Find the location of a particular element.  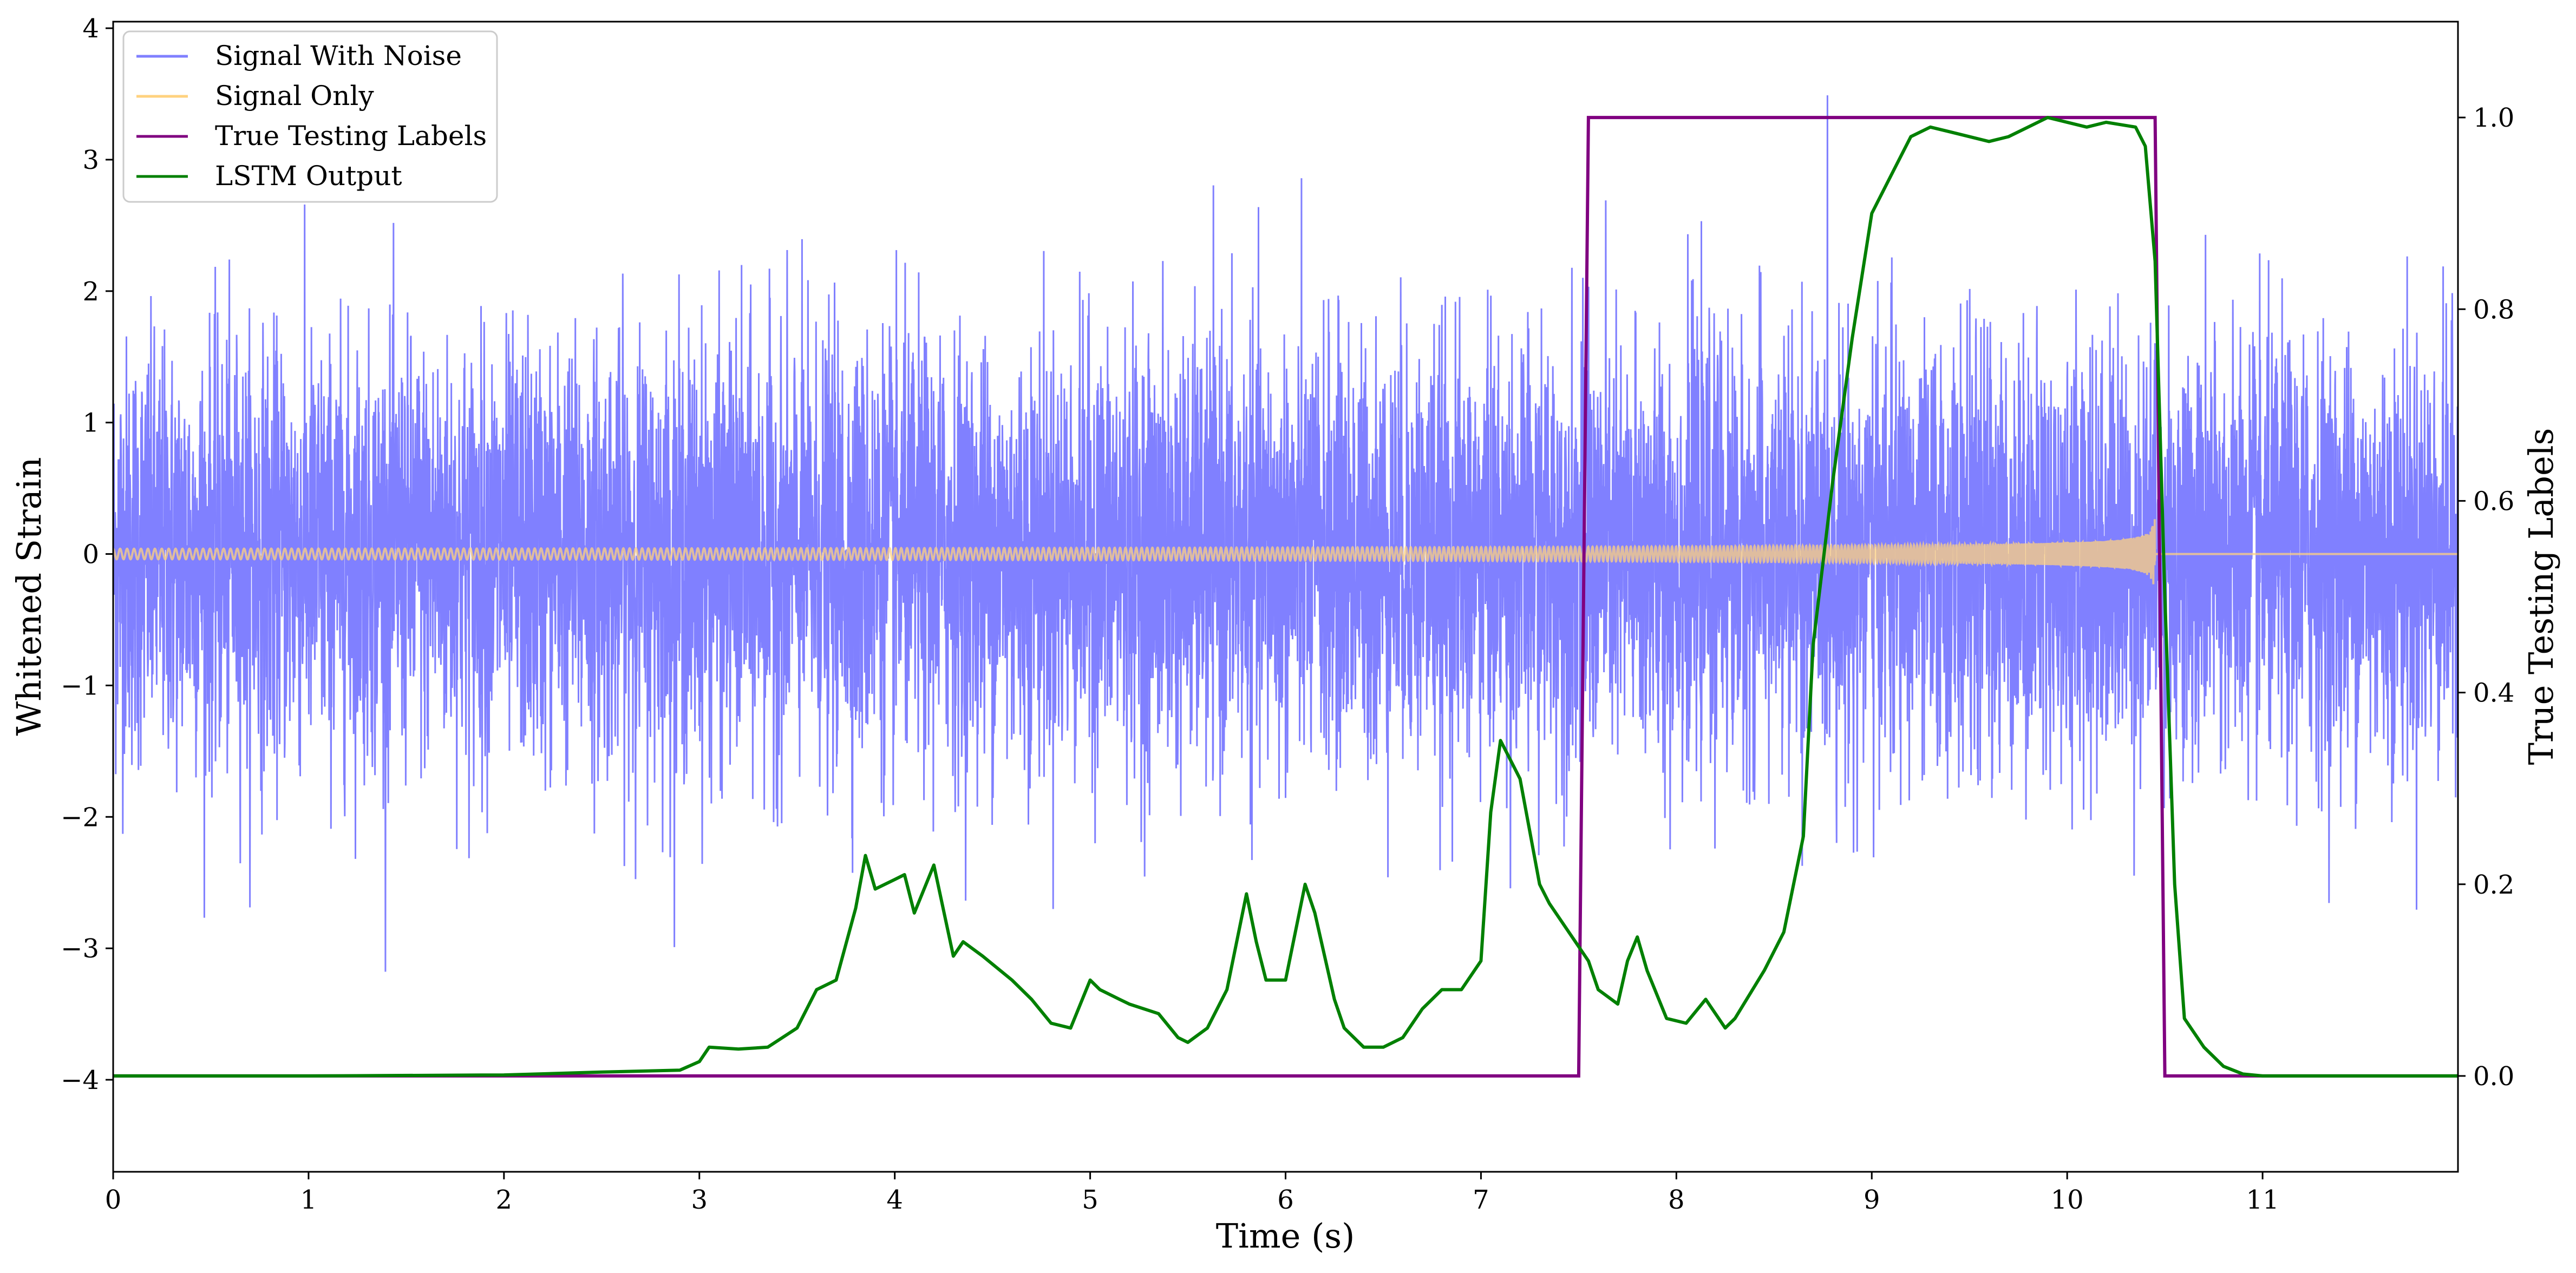

y-left-tick-label: −4 is located at coordinates (80, 1080).